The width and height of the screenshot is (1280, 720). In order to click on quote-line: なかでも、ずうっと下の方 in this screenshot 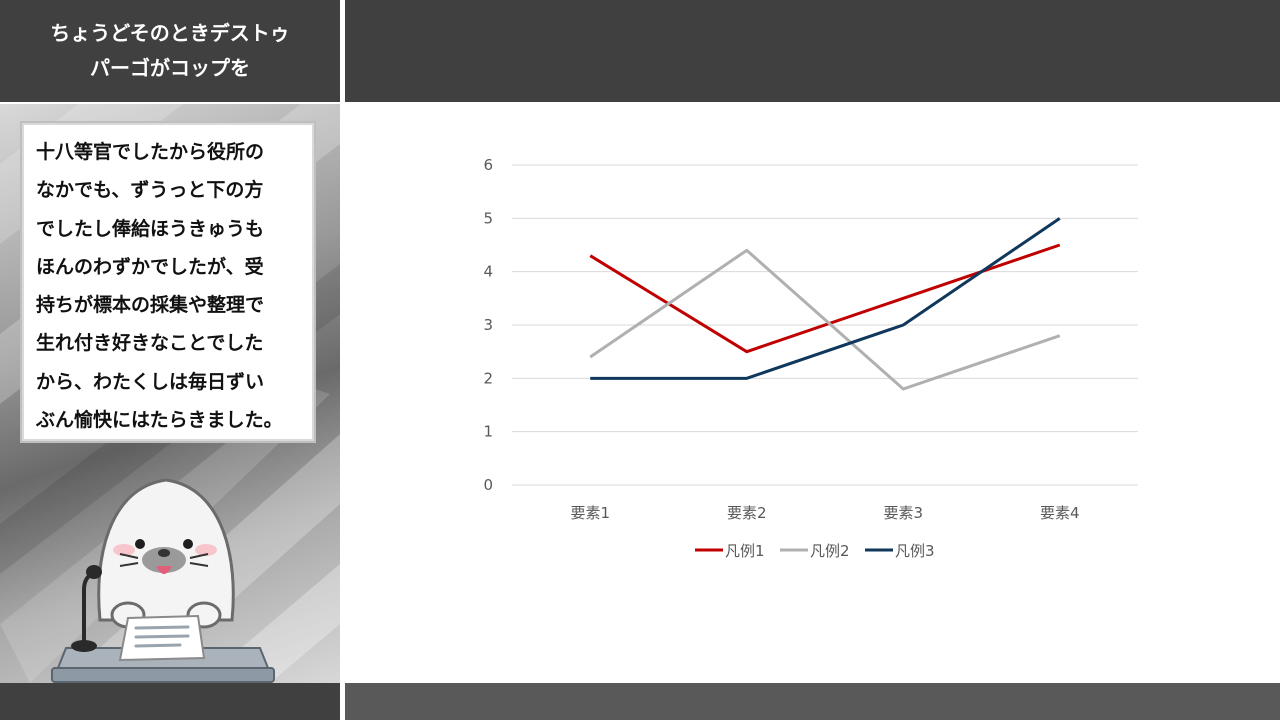, I will do `click(150, 190)`.